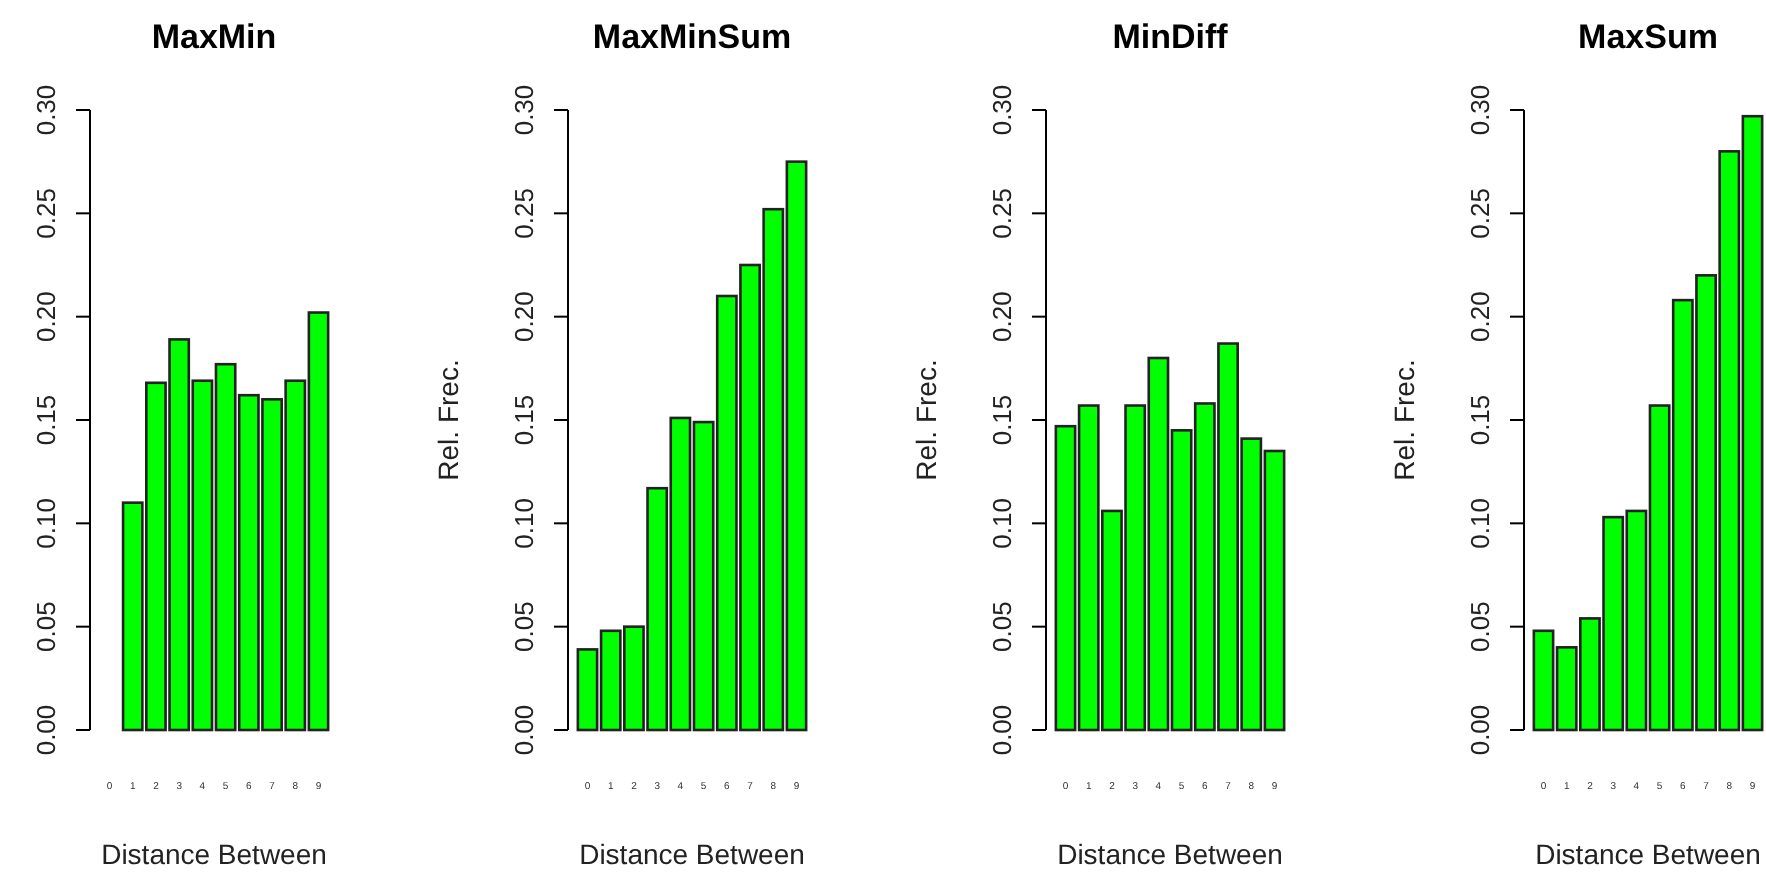 The height and width of the screenshot is (878, 1766). Describe the element at coordinates (692, 37) in the screenshot. I see `chart-title: MaxMinSum` at that location.